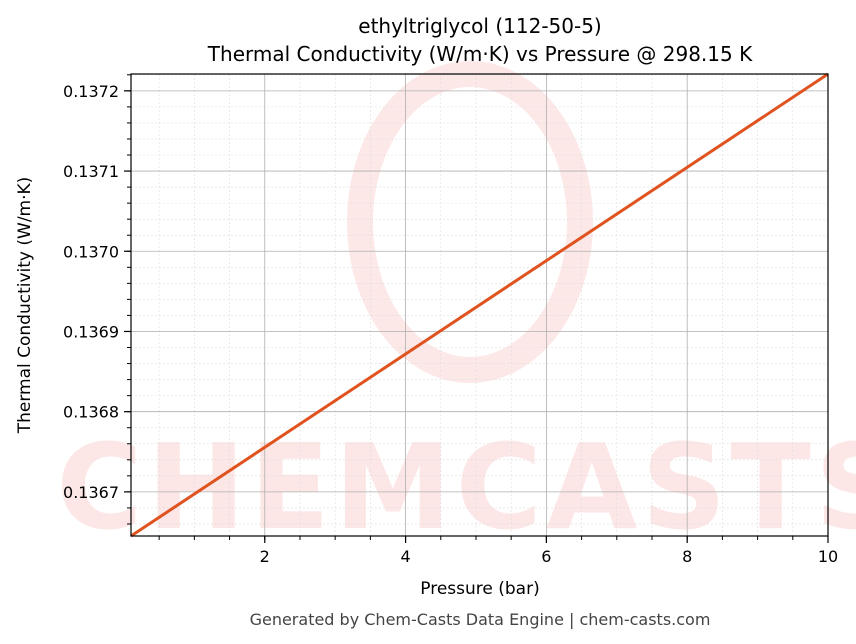  I want to click on x-tick-label: 8, so click(687, 556).